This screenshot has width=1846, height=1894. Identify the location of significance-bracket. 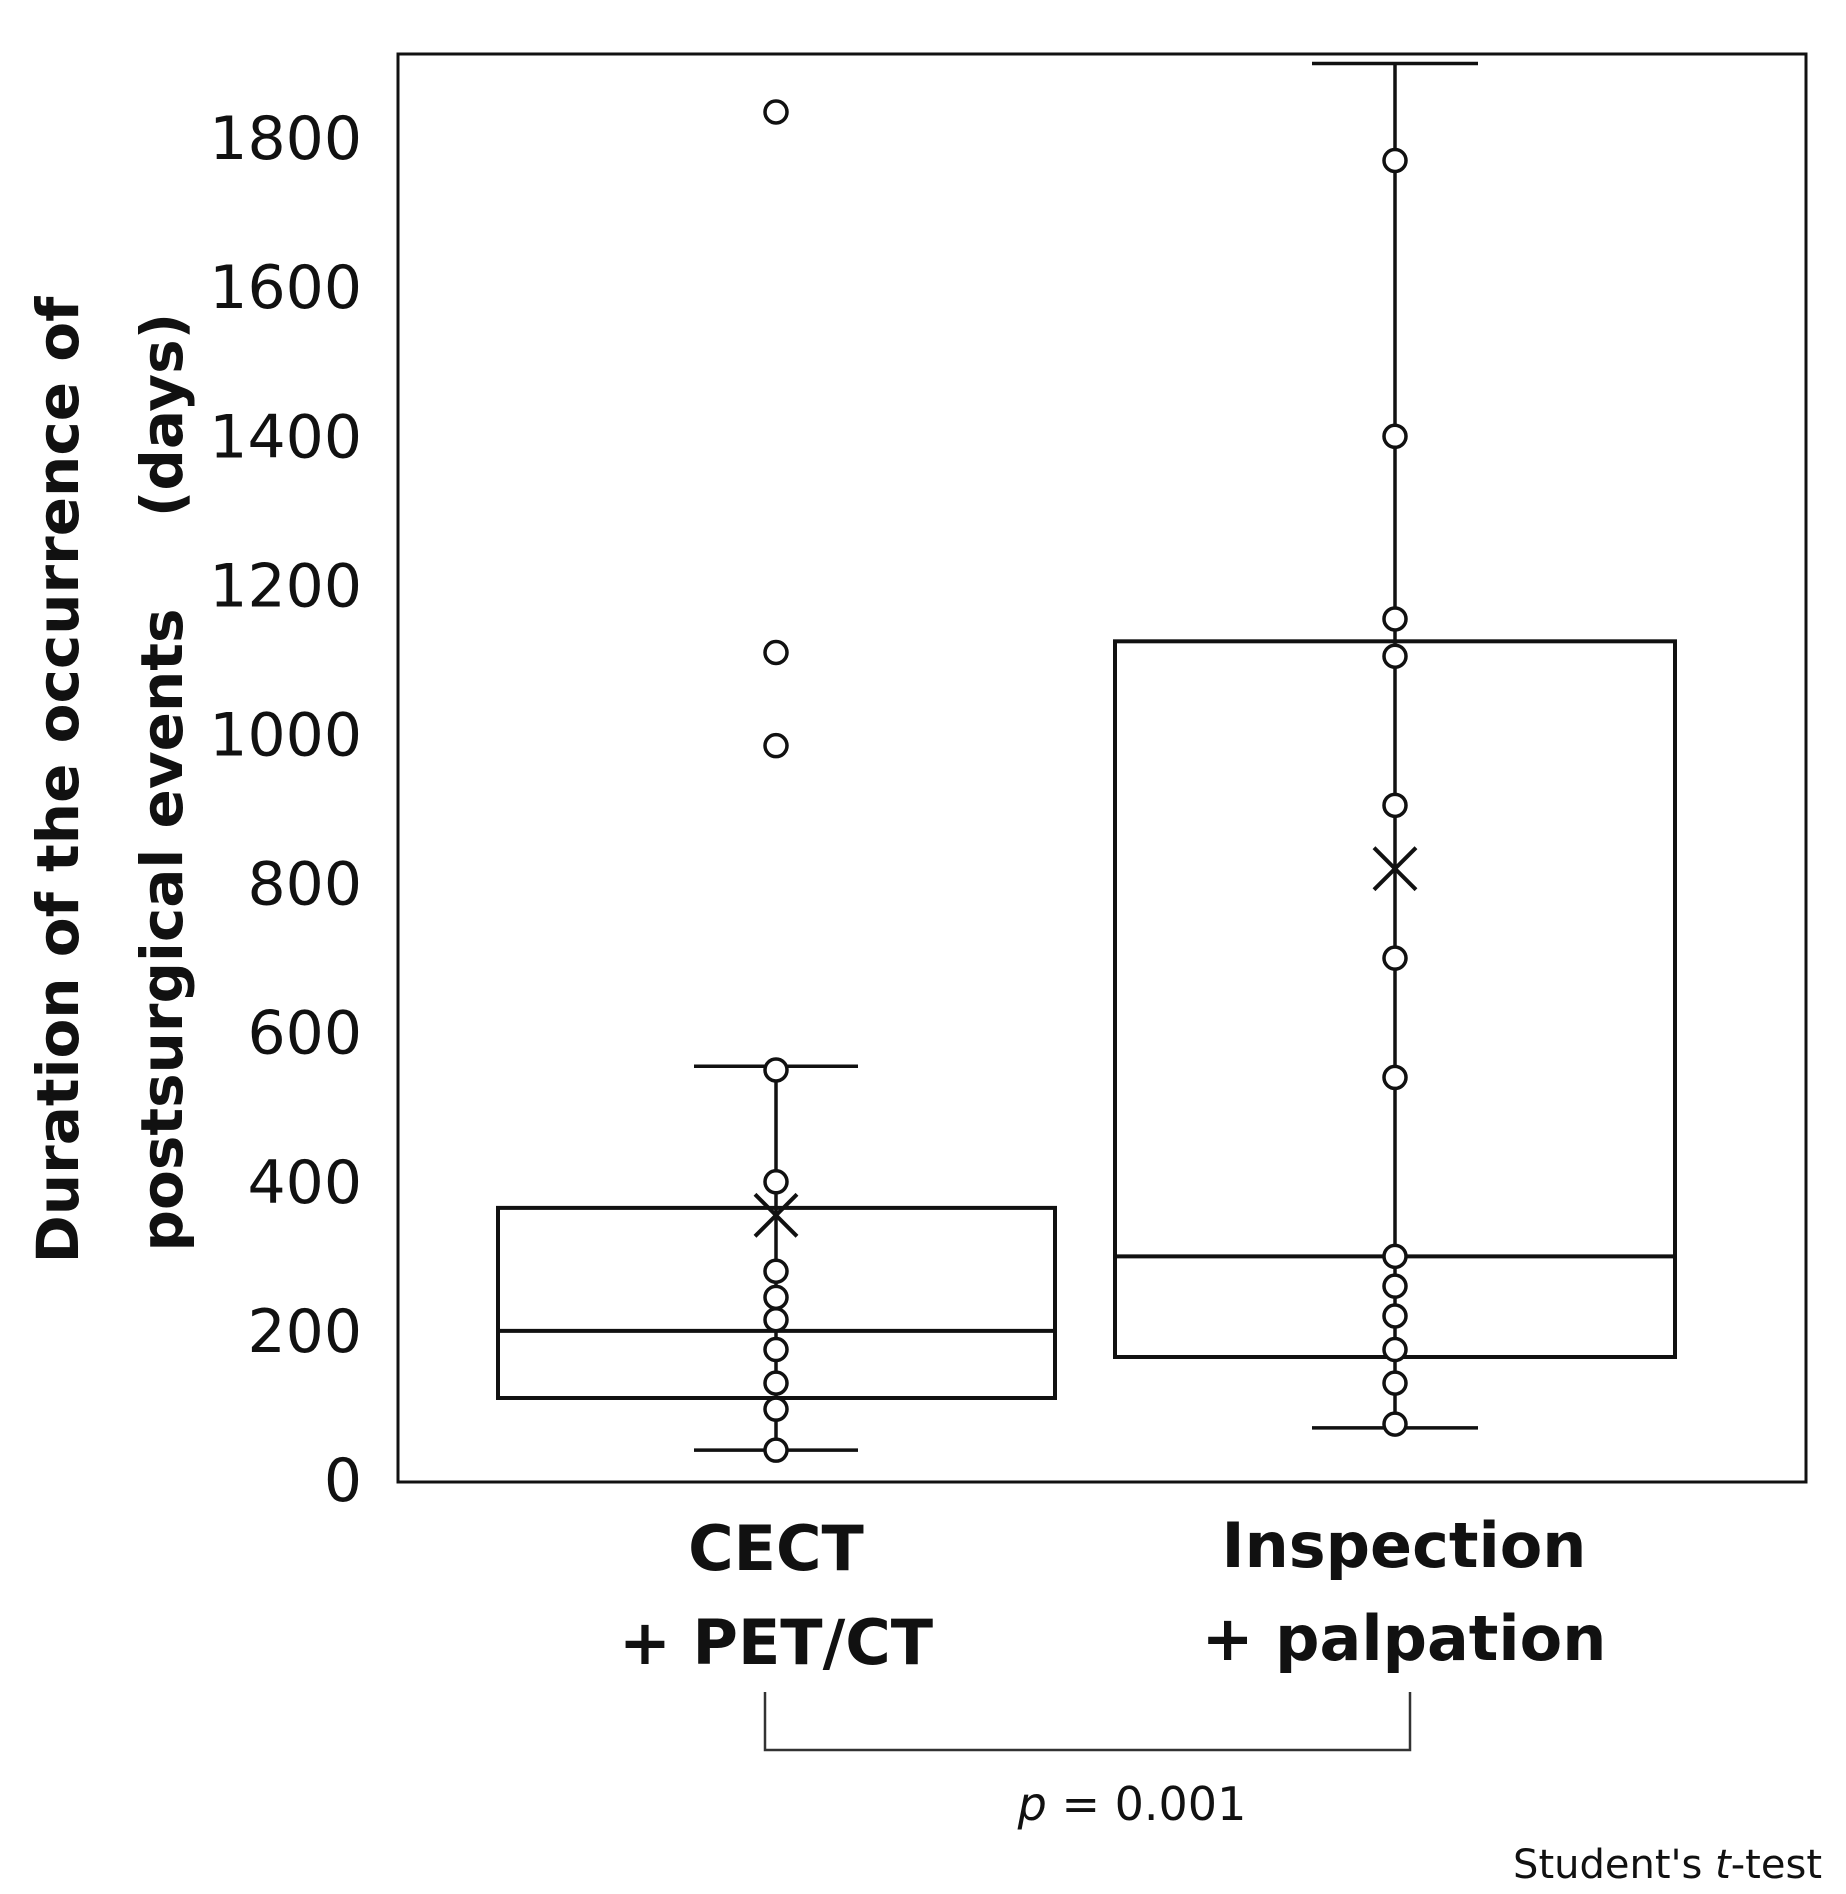
(1087, 1722).